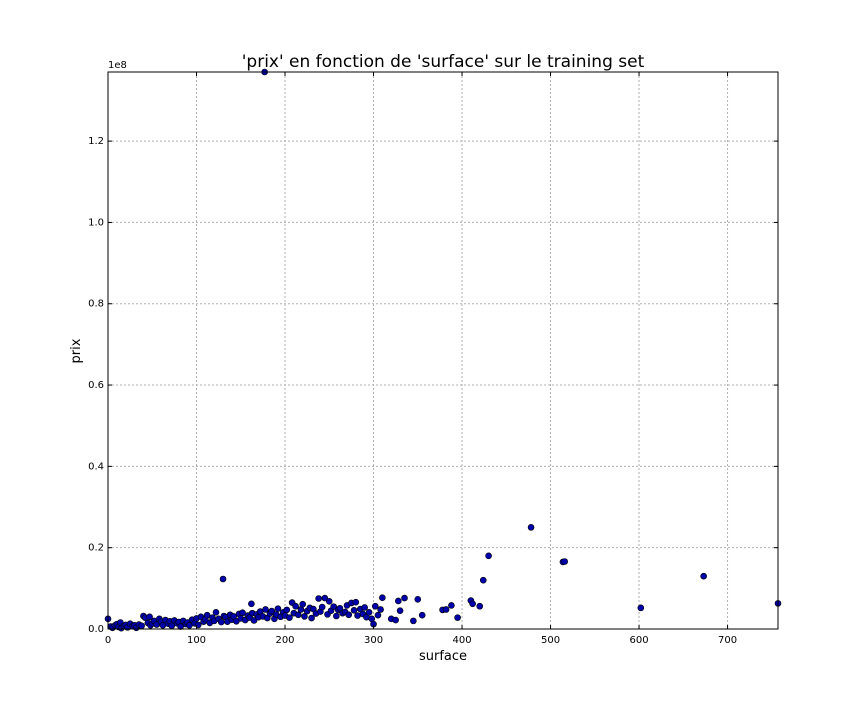 The height and width of the screenshot is (720, 864). Describe the element at coordinates (96, 304) in the screenshot. I see `y-tick-label: 0.8` at that location.